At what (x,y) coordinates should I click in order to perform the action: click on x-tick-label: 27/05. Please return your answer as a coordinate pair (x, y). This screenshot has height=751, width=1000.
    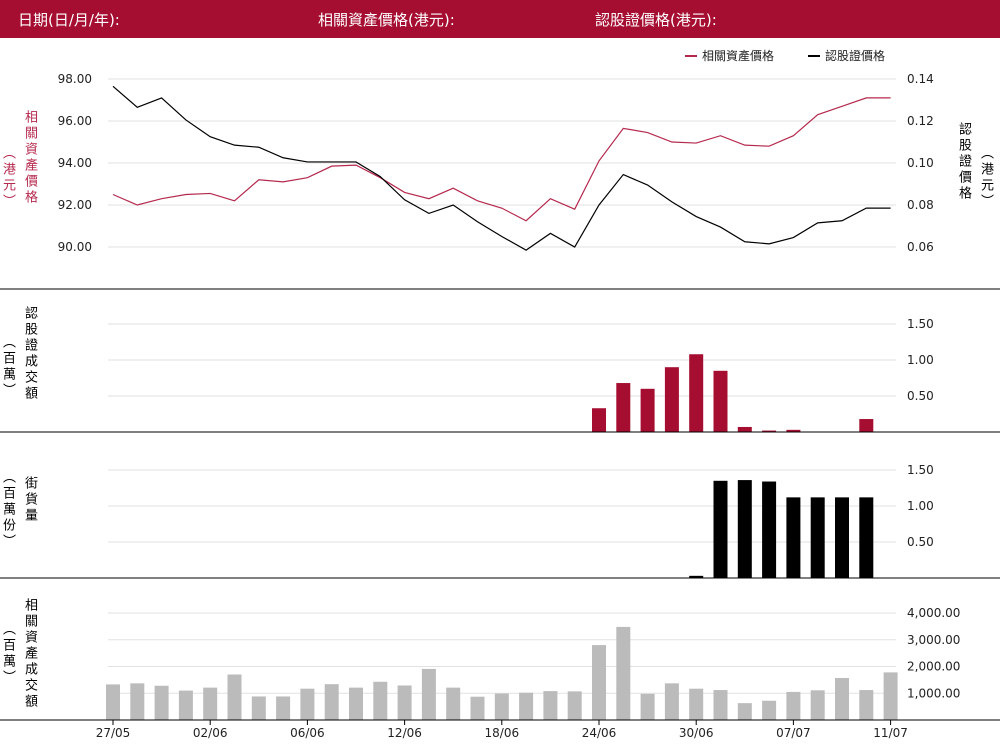
    Looking at the image, I should click on (113, 733).